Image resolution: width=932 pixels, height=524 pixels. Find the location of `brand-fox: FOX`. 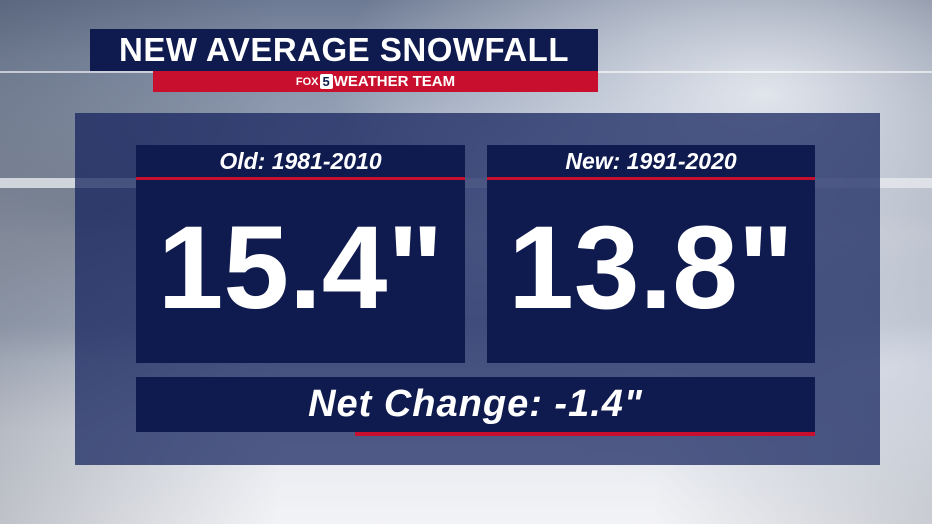

brand-fox: FOX is located at coordinates (307, 81).